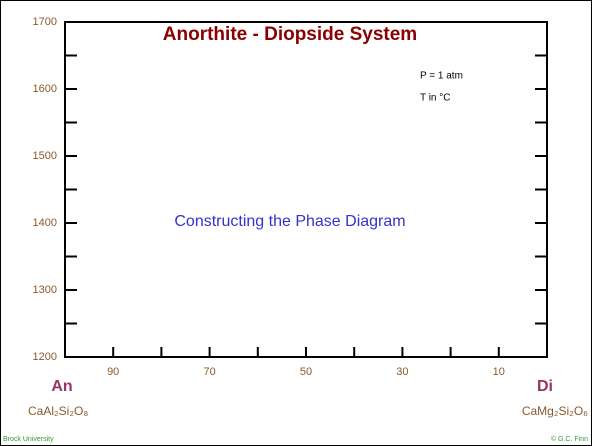 The width and height of the screenshot is (592, 446). Describe the element at coordinates (45, 156) in the screenshot. I see `y-tick-label: 1500` at that location.